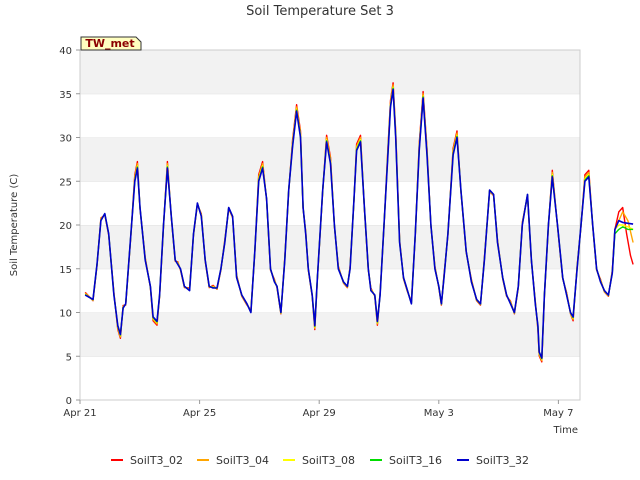  I want to click on chart-title: Soil Temperature Set 3, so click(320, 11).